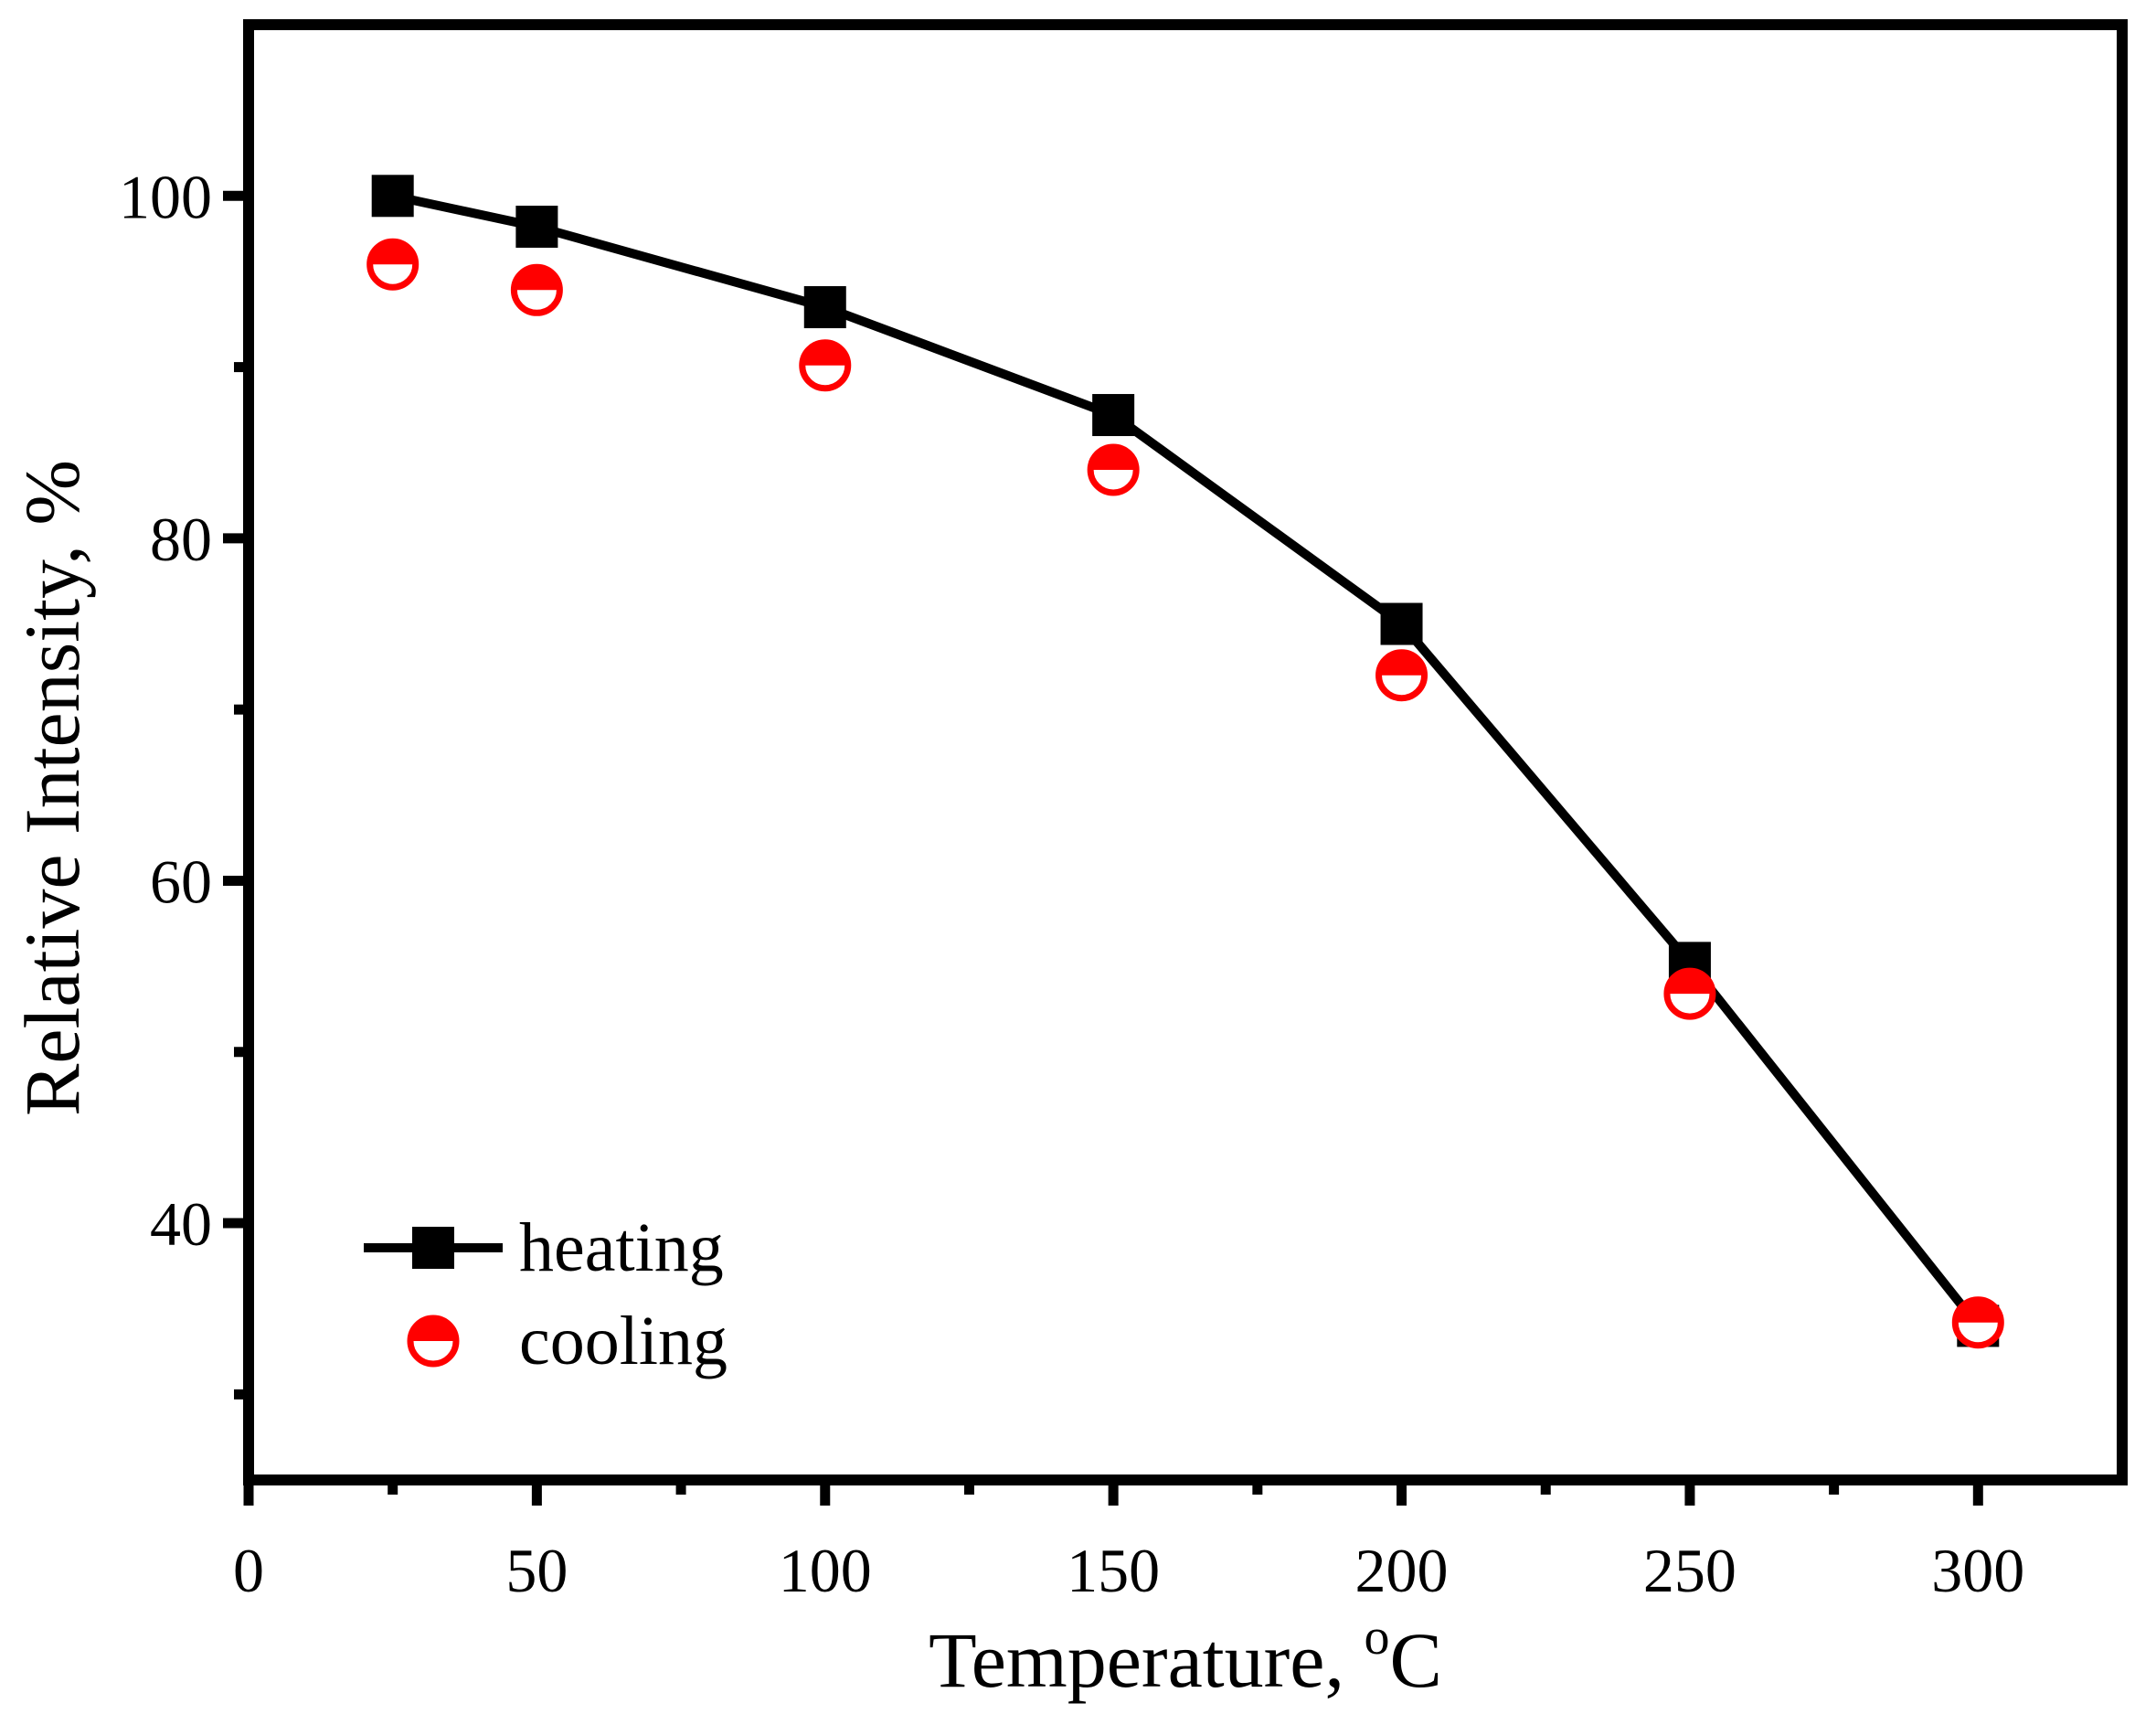 The width and height of the screenshot is (2156, 1714). I want to click on x-tick-label: 100, so click(825, 1570).